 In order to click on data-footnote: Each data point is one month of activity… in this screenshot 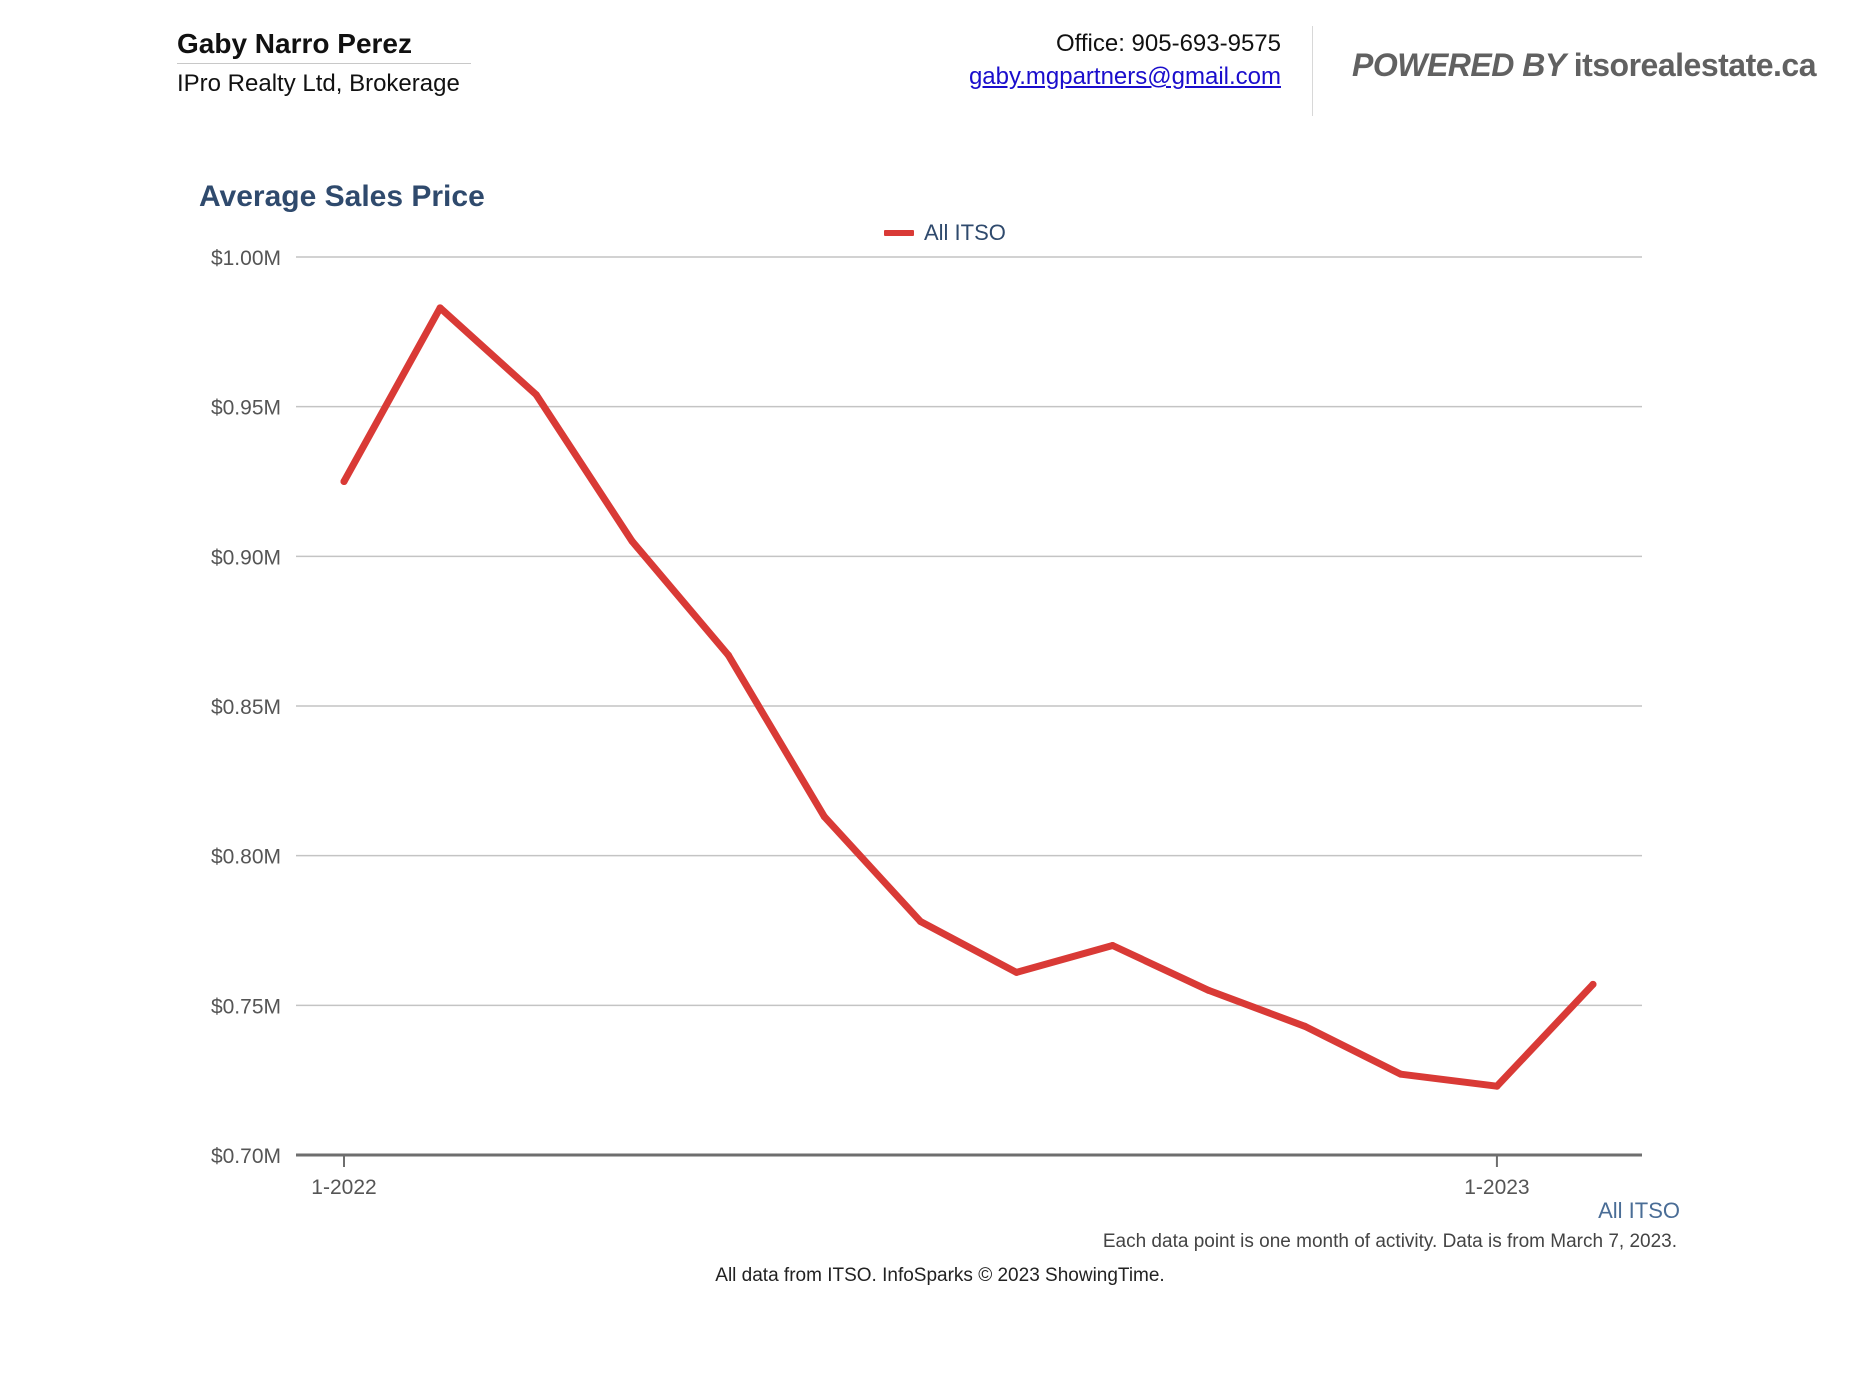, I will do `click(1389, 1241)`.